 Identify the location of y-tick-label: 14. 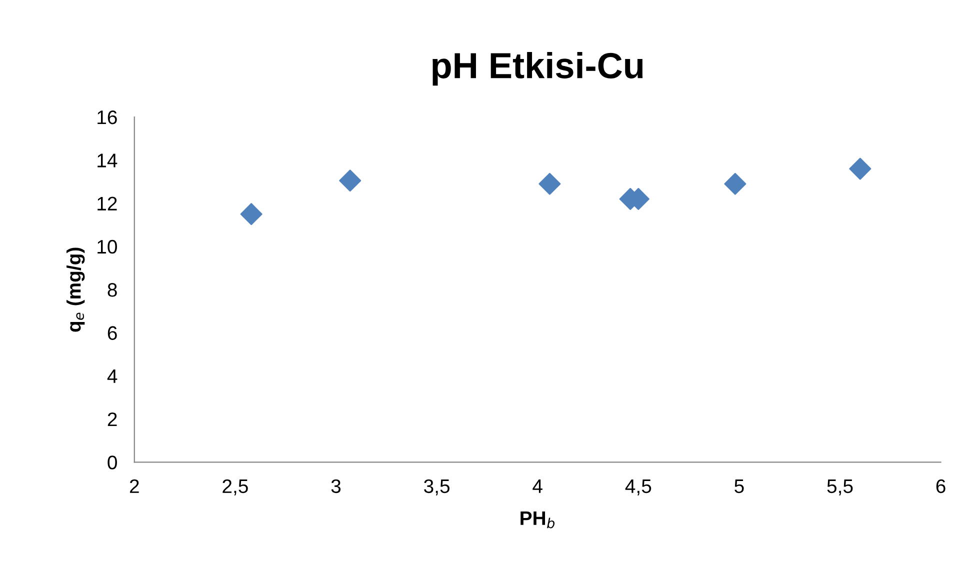
(108, 161).